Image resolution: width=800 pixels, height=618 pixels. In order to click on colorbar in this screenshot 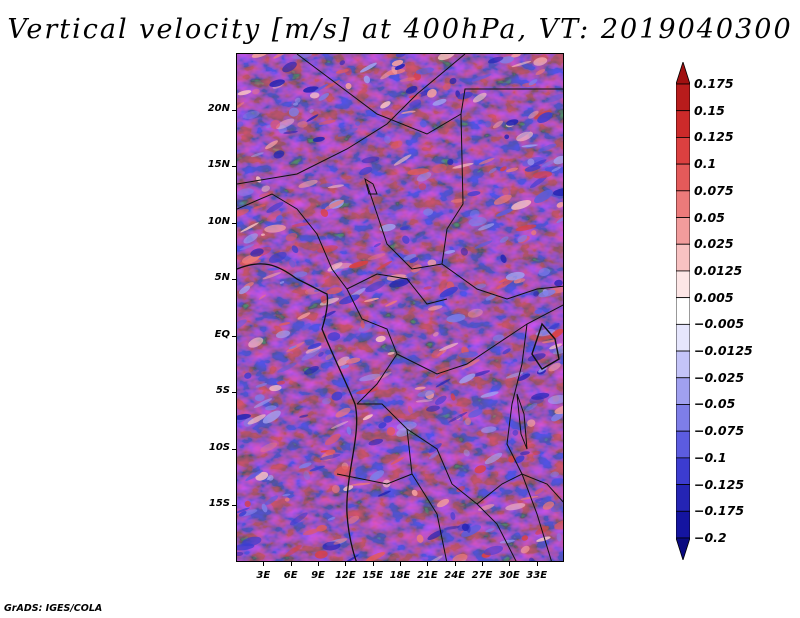, I will do `click(683, 311)`.